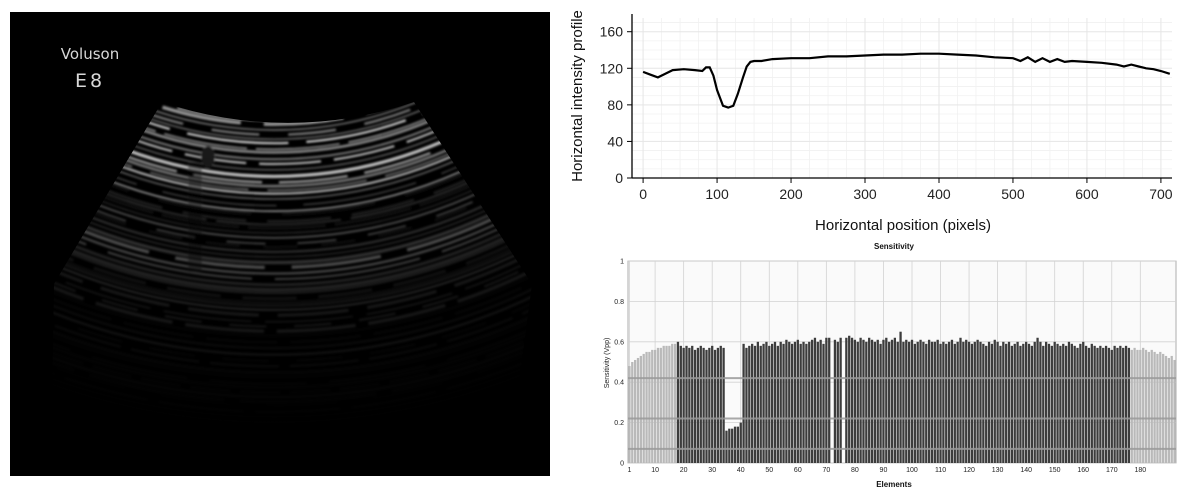 The width and height of the screenshot is (1178, 489). Describe the element at coordinates (1087, 194) in the screenshot. I see `x-tick-label: 600` at that location.